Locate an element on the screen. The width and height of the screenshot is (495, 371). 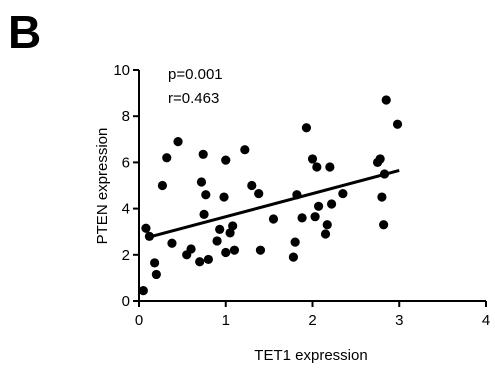
panel-label: B is located at coordinates (24, 32).